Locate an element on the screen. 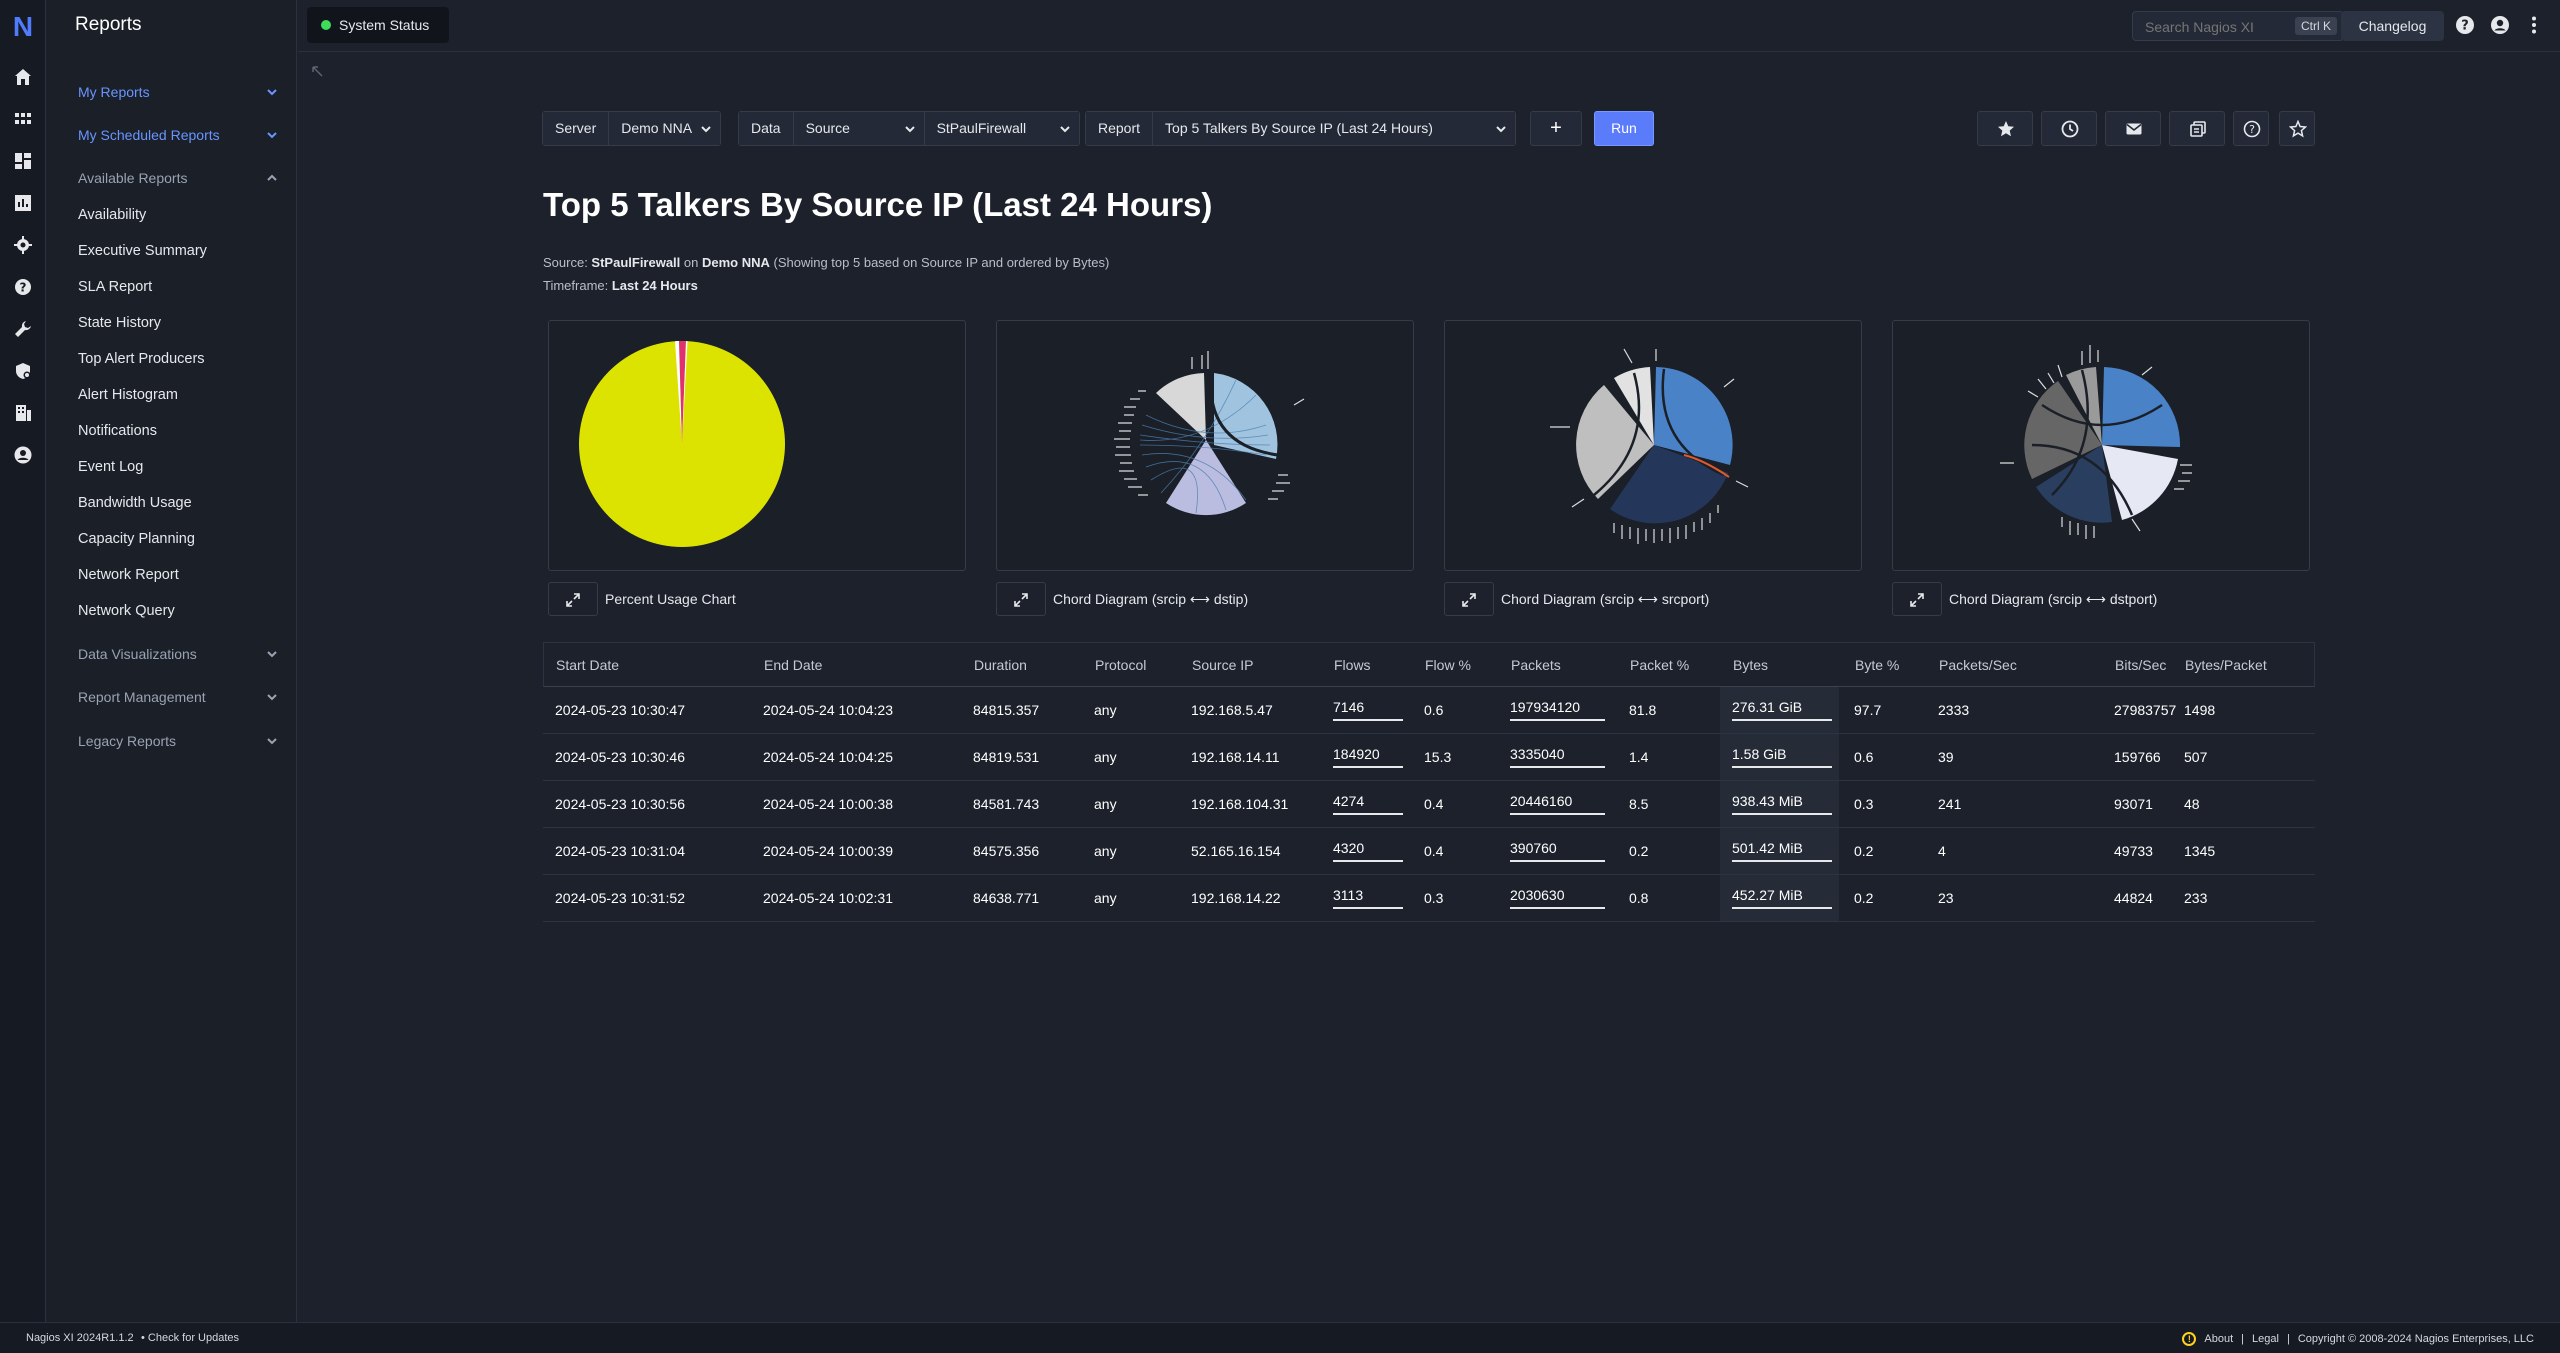 Image resolution: width=2560 pixels, height=1353 pixels. nav-item-notifications: Notifications is located at coordinates (117, 431).